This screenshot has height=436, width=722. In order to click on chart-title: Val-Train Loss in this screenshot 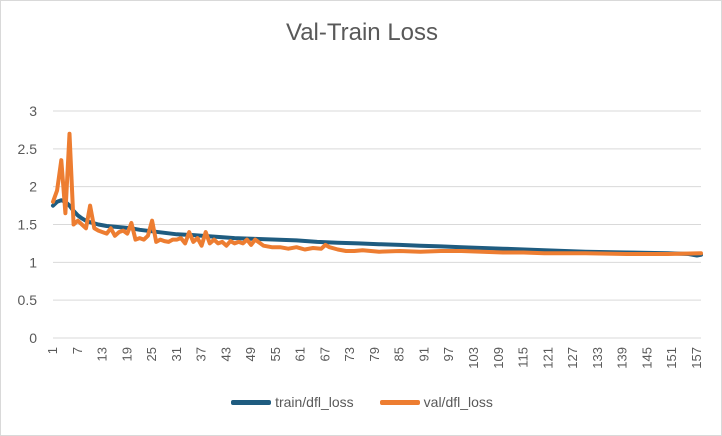, I will do `click(362, 32)`.